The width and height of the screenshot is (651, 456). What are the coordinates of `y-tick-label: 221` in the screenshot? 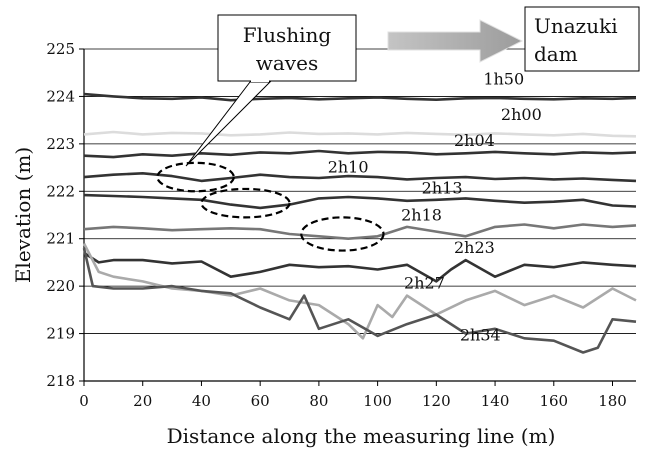 It's located at (60, 239).